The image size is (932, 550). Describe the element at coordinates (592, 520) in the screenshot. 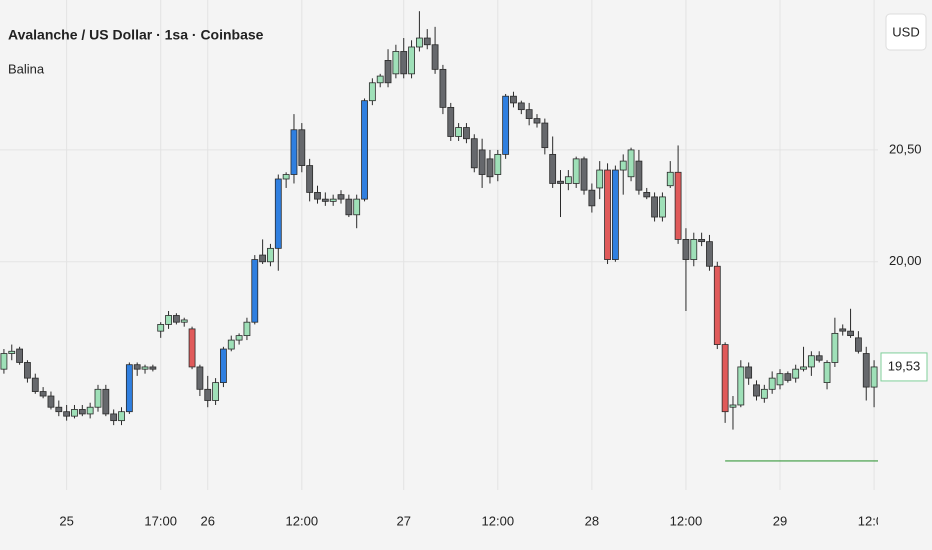

I see `x-tick-label: 28` at that location.